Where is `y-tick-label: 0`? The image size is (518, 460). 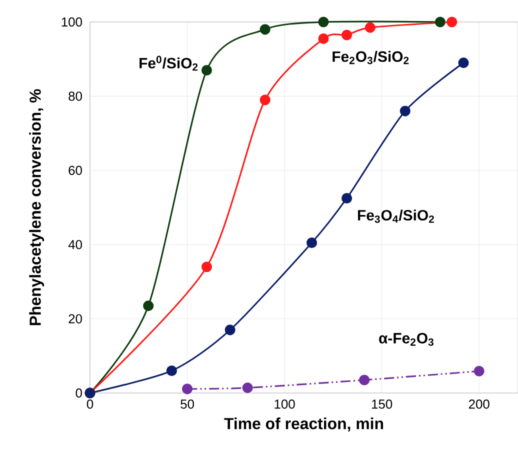
y-tick-label: 0 is located at coordinates (79, 393).